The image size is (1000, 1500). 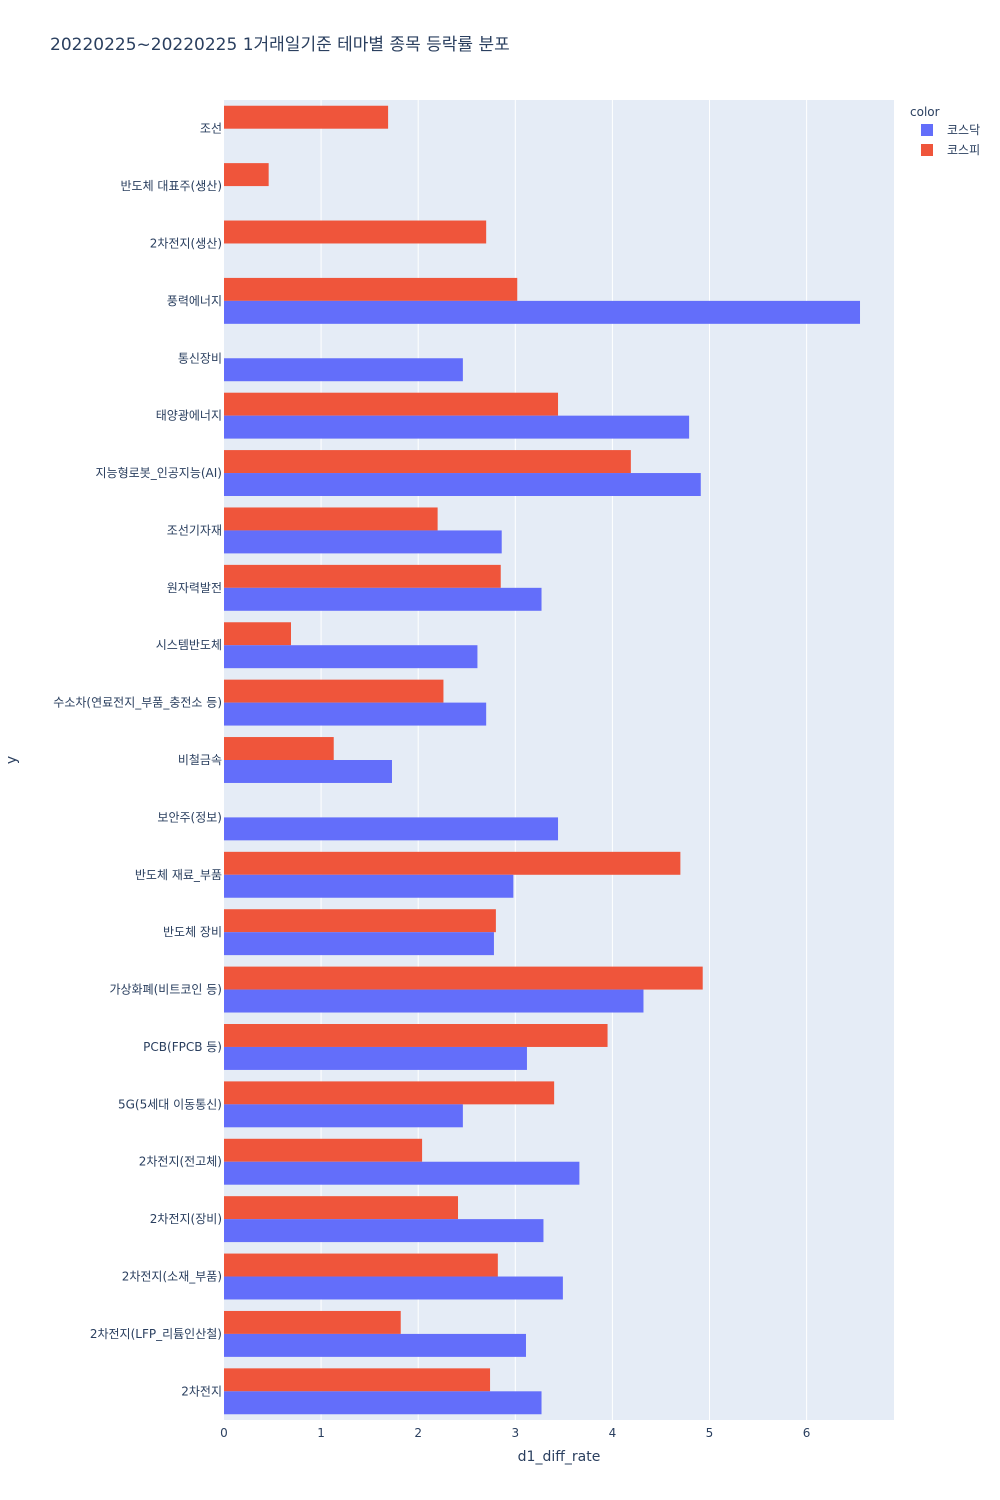 I want to click on y-tick-label: 수소차(연료전지_부품_충전소 등), so click(x=137, y=703).